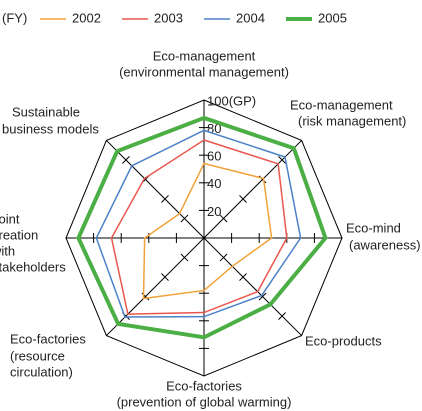 This screenshot has height=411, width=422. Describe the element at coordinates (168, 17) in the screenshot. I see `legend-label: 2003` at that location.